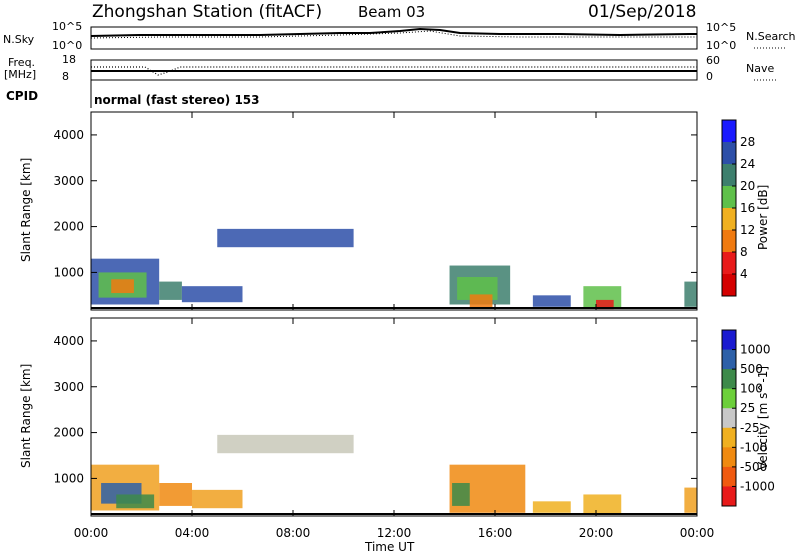 The width and height of the screenshot is (800, 554). What do you see at coordinates (394, 533) in the screenshot?
I see `time-xtick-label: 12:00` at bounding box center [394, 533].